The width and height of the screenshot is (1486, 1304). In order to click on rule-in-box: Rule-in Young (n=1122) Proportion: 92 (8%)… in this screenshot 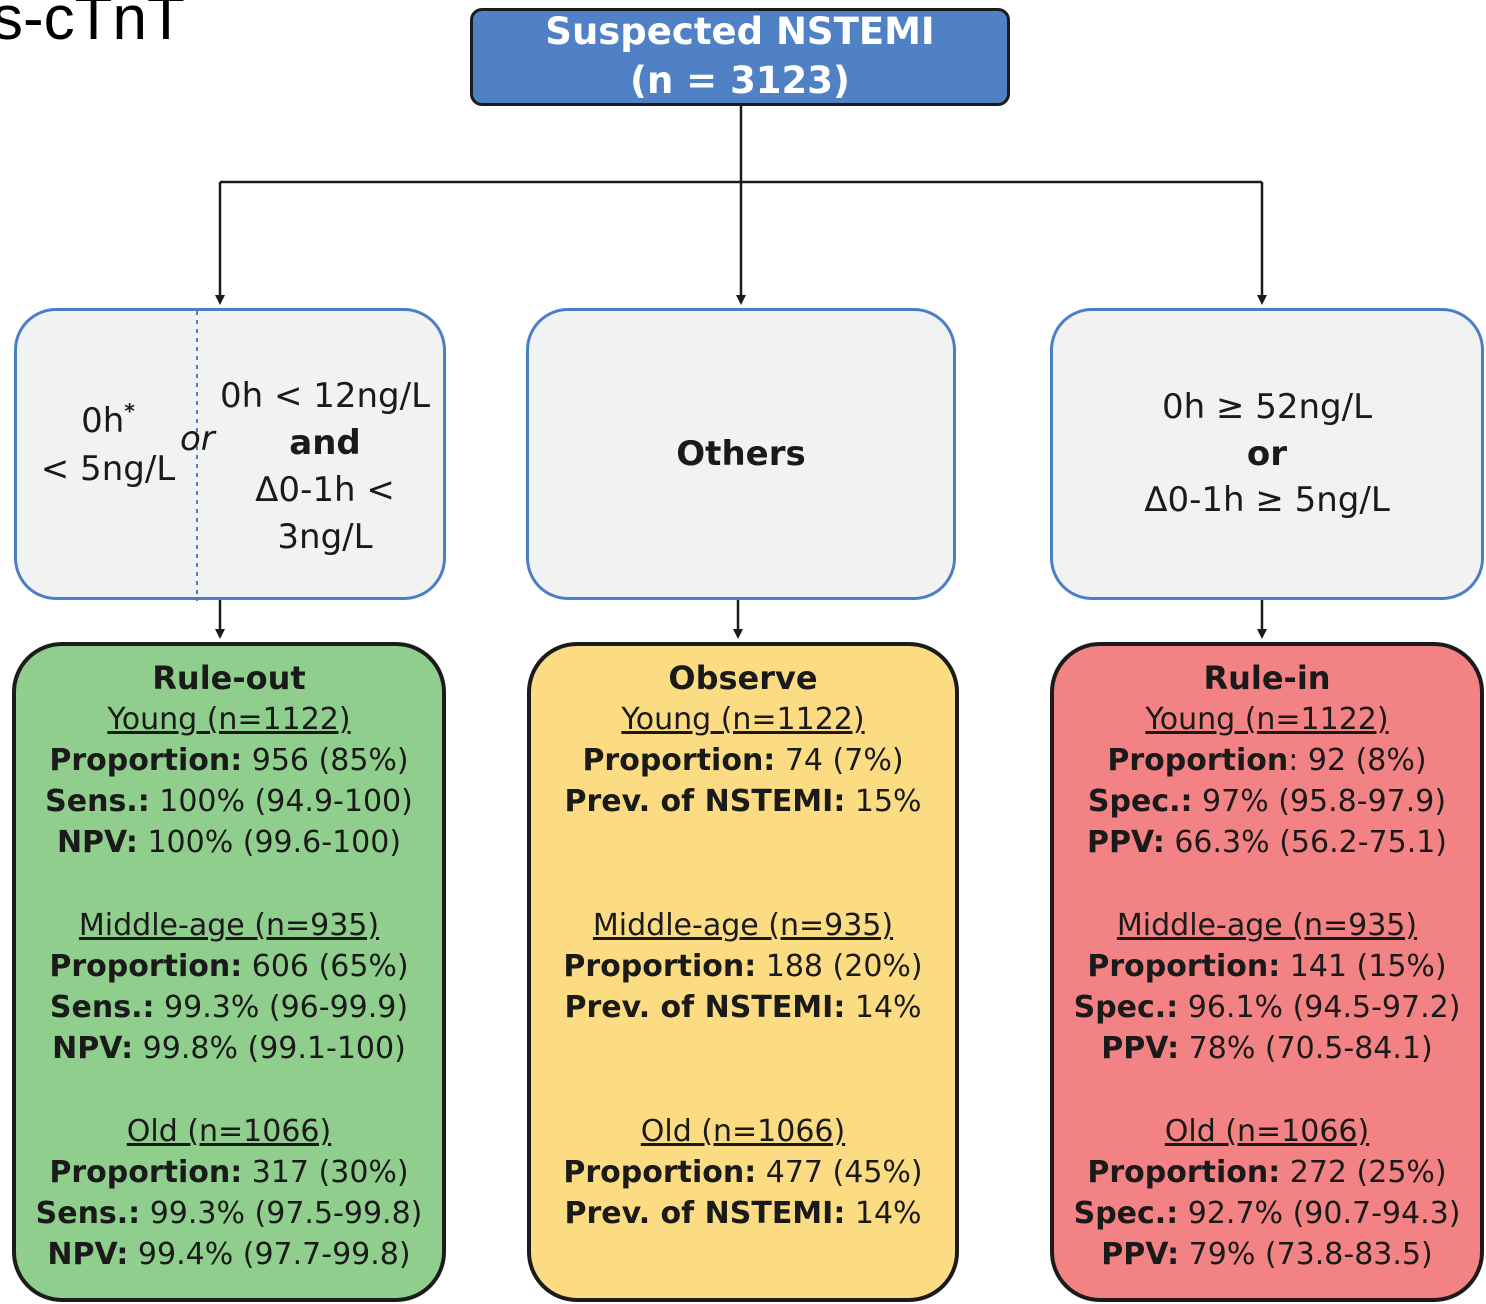, I will do `click(1267, 972)`.